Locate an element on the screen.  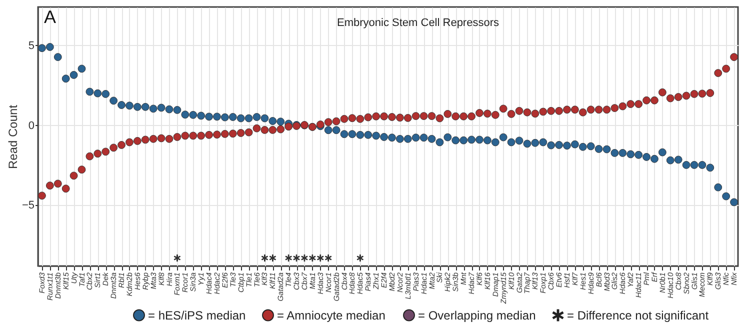
annotation: A is located at coordinates (50, 17).